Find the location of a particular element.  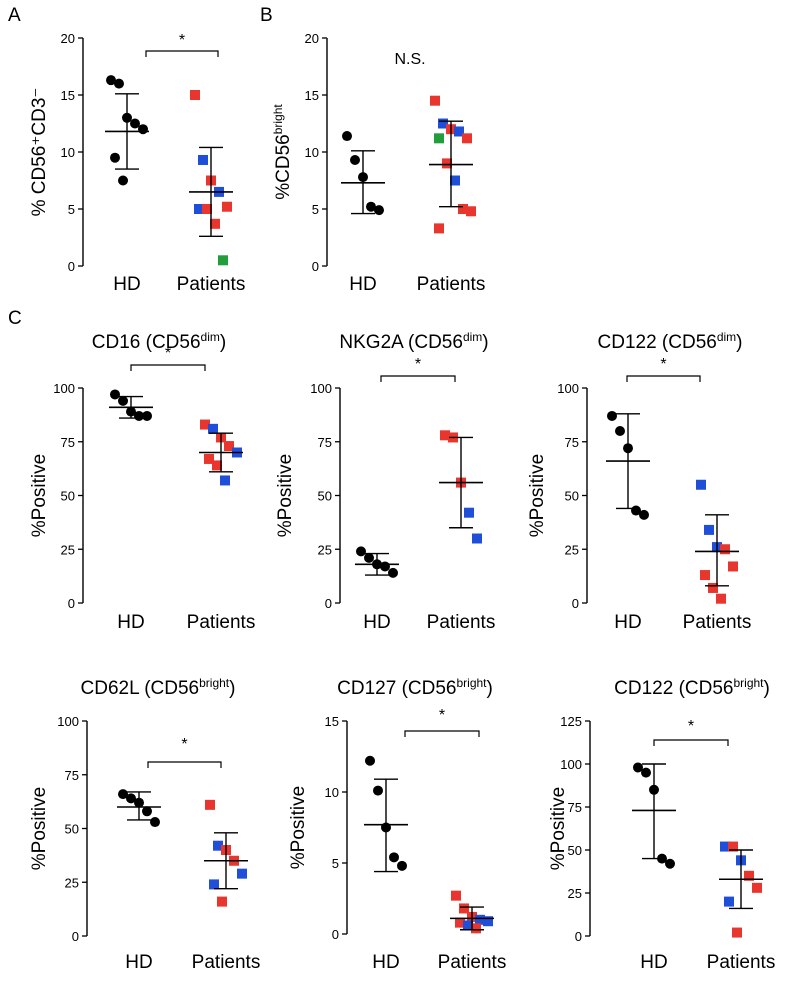

y-tick-label: 15 is located at coordinates (68, 95).